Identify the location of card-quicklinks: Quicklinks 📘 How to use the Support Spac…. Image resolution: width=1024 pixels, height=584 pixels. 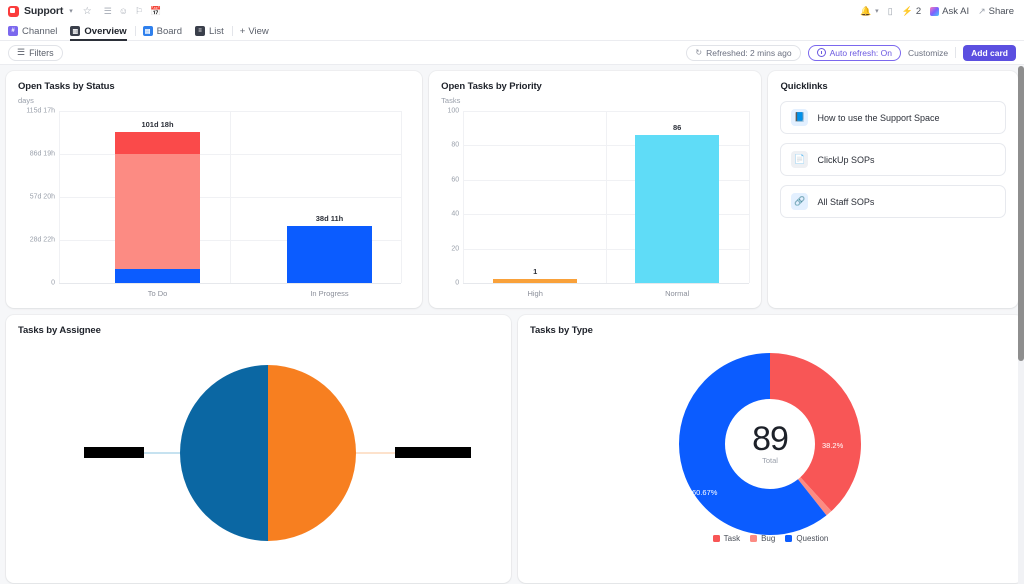
(893, 189).